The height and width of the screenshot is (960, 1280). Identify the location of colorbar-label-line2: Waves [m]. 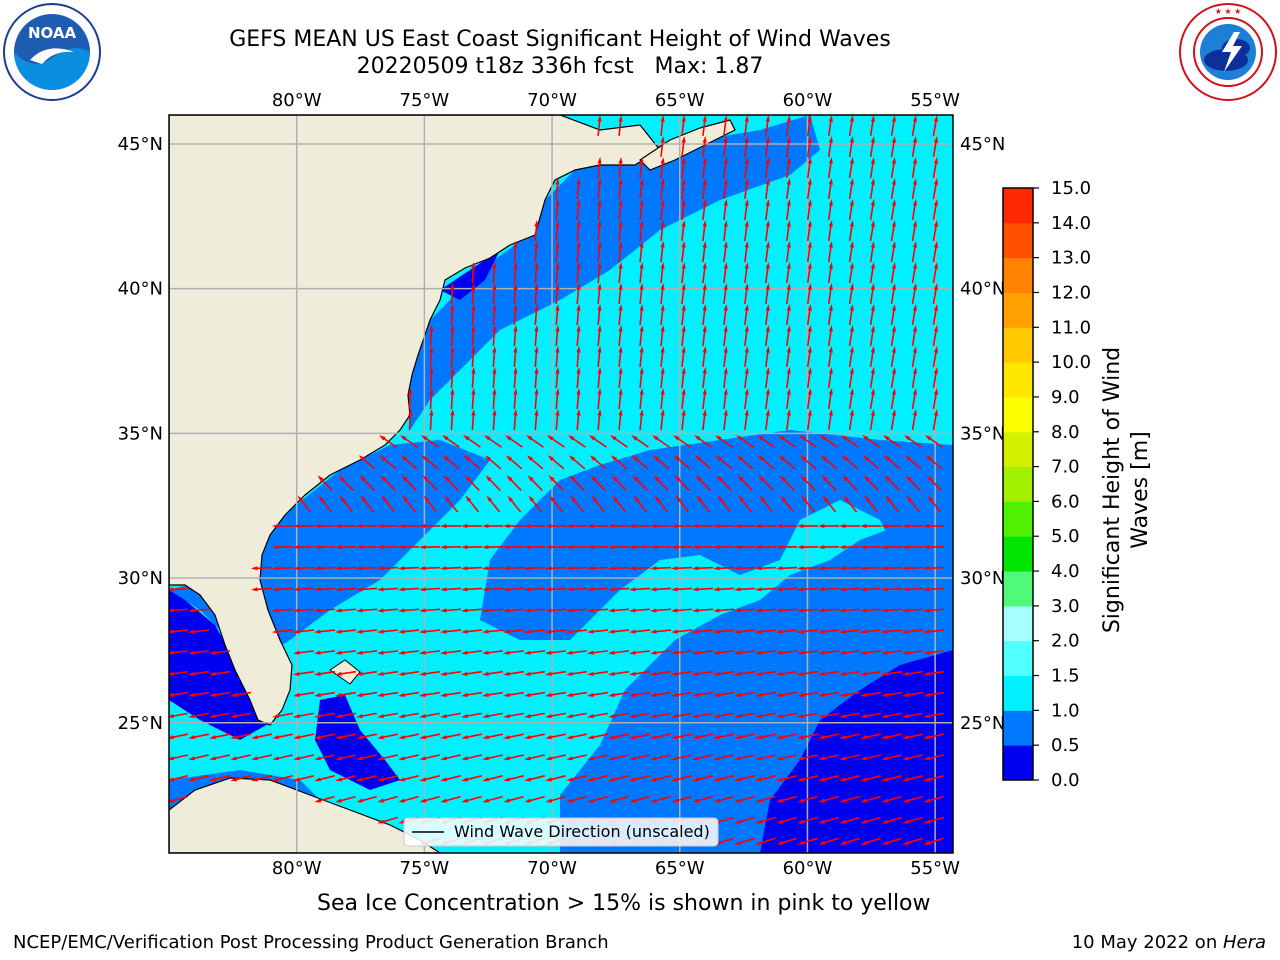
(1140, 490).